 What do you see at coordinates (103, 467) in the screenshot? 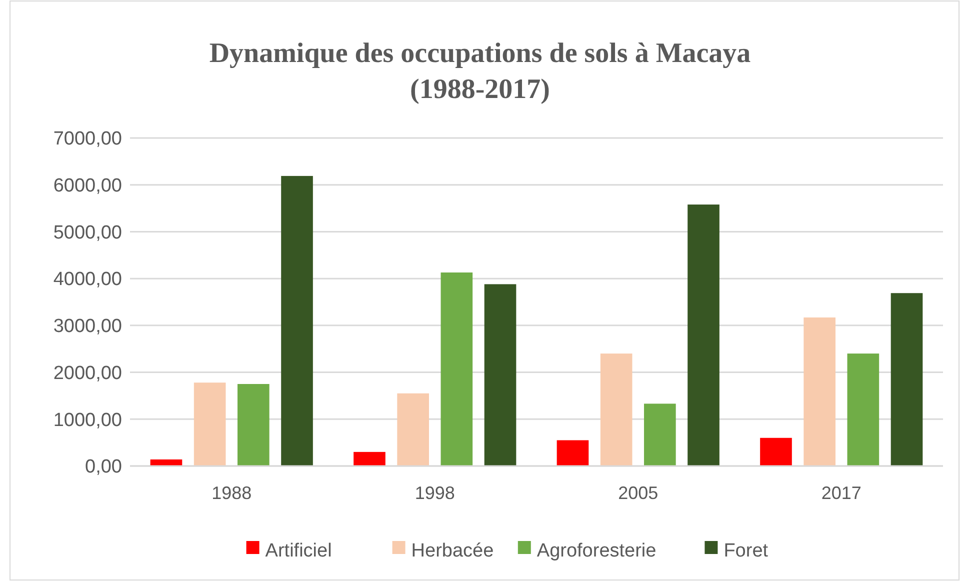
I see `y-tick-label: 0,00` at bounding box center [103, 467].